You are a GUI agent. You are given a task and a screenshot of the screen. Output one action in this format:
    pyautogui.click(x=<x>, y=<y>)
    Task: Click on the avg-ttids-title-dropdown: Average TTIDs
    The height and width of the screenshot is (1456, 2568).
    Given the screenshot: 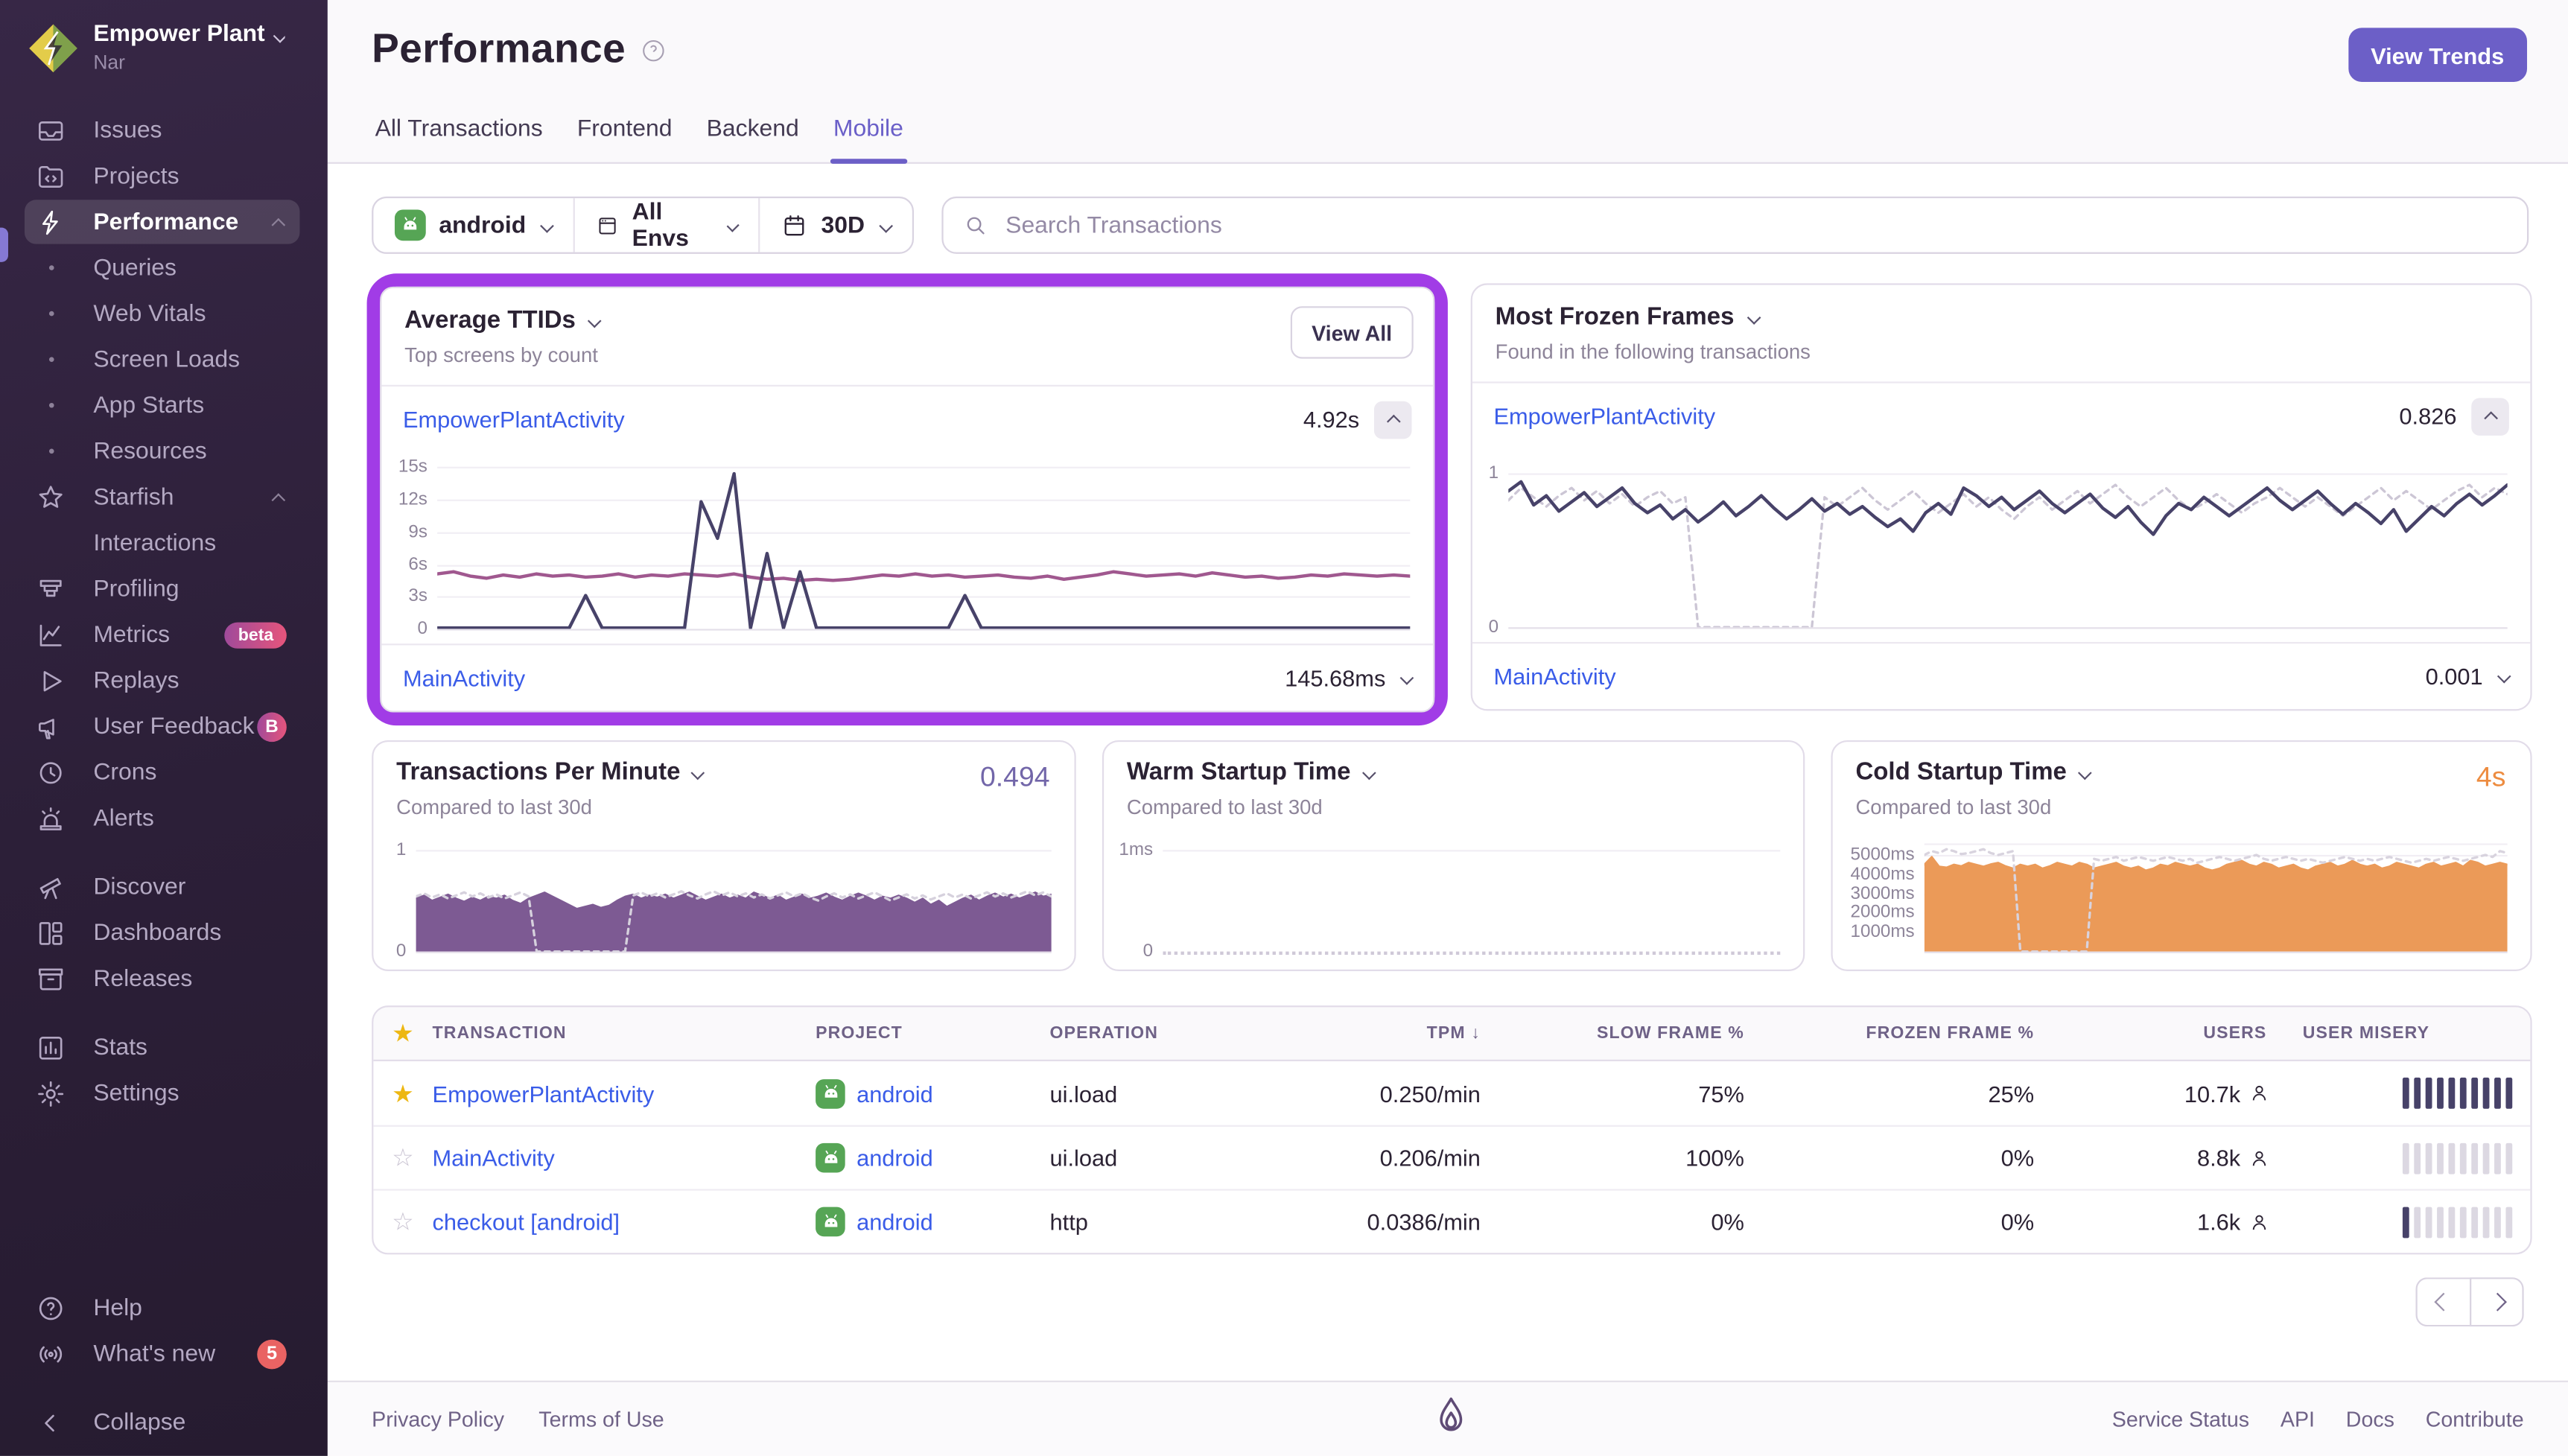 What is the action you would take?
    pyautogui.click(x=907, y=320)
    